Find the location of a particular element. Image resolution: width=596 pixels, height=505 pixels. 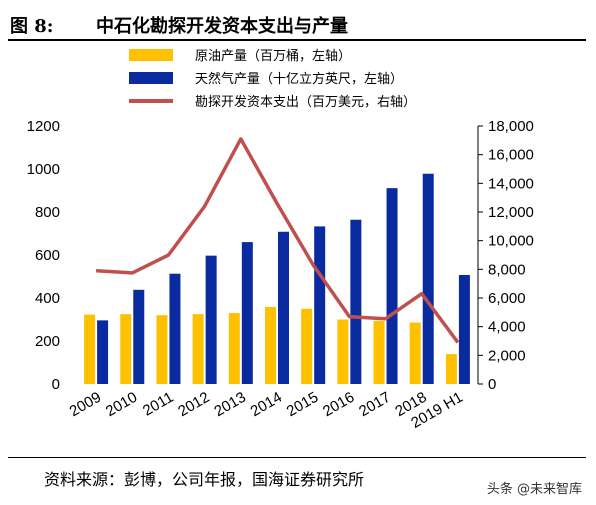

x-tick-label: 2015 is located at coordinates (302, 404).